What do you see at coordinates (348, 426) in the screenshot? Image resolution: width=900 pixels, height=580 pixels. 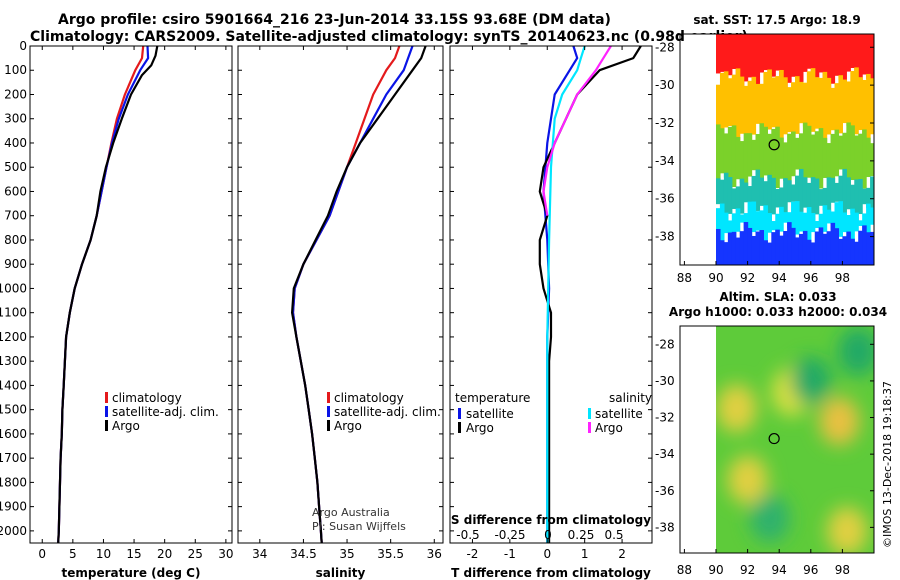 I see `salinity-legend-label-2: Argo` at bounding box center [348, 426].